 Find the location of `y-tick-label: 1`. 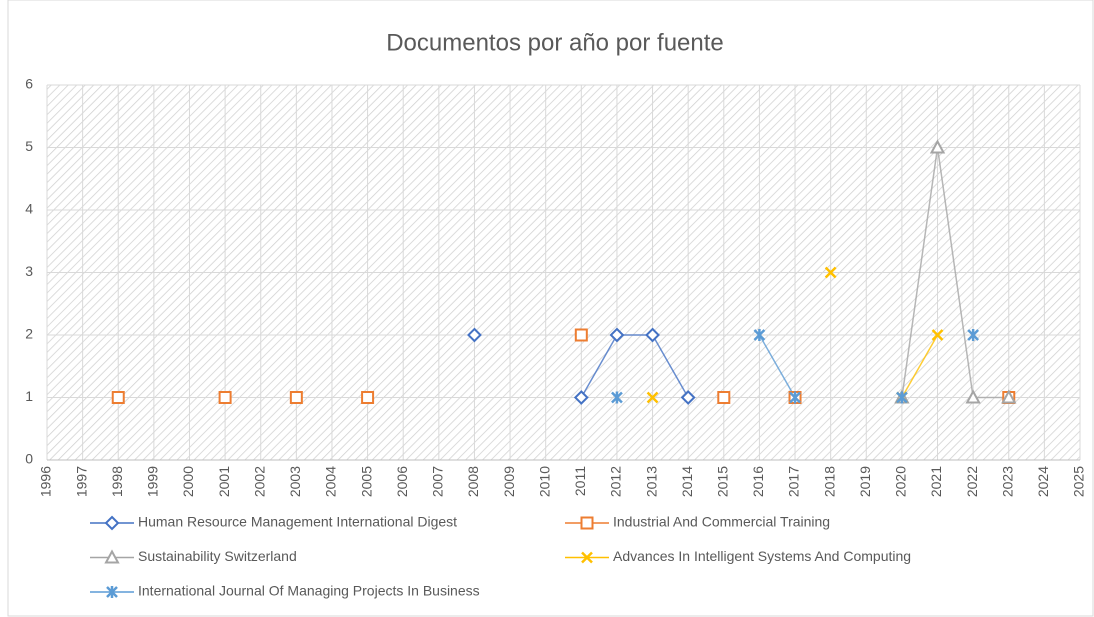

y-tick-label: 1 is located at coordinates (29, 396).